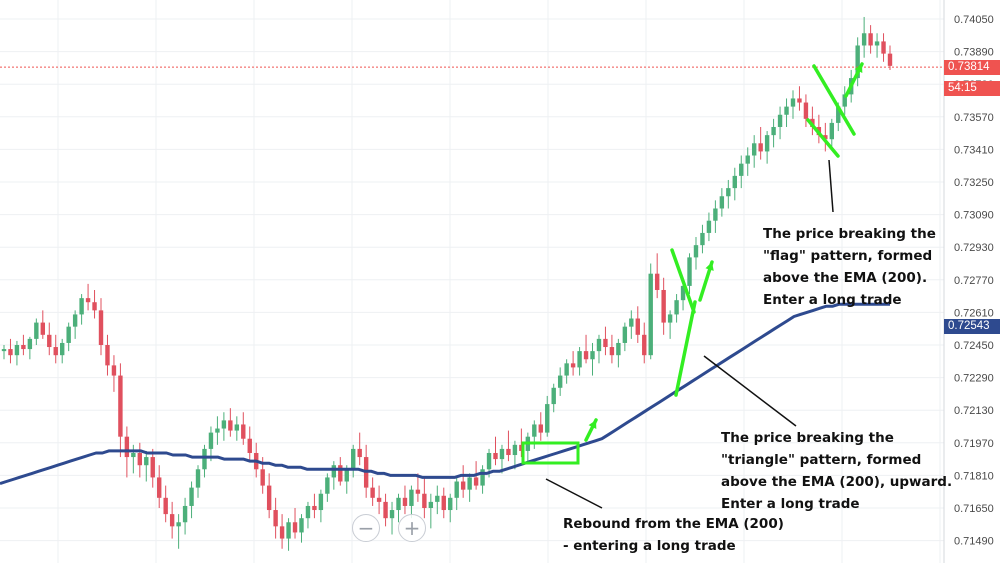  What do you see at coordinates (750, 391) in the screenshot?
I see `triangle-pointer-line` at bounding box center [750, 391].